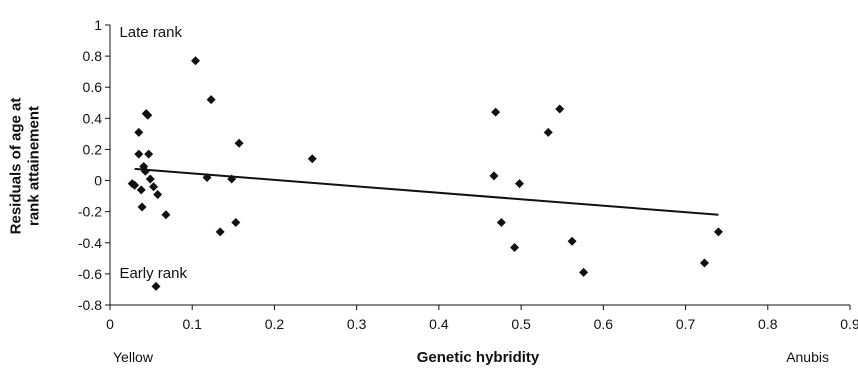 The height and width of the screenshot is (375, 858). I want to click on x-tick-label: 0.8, so click(768, 324).